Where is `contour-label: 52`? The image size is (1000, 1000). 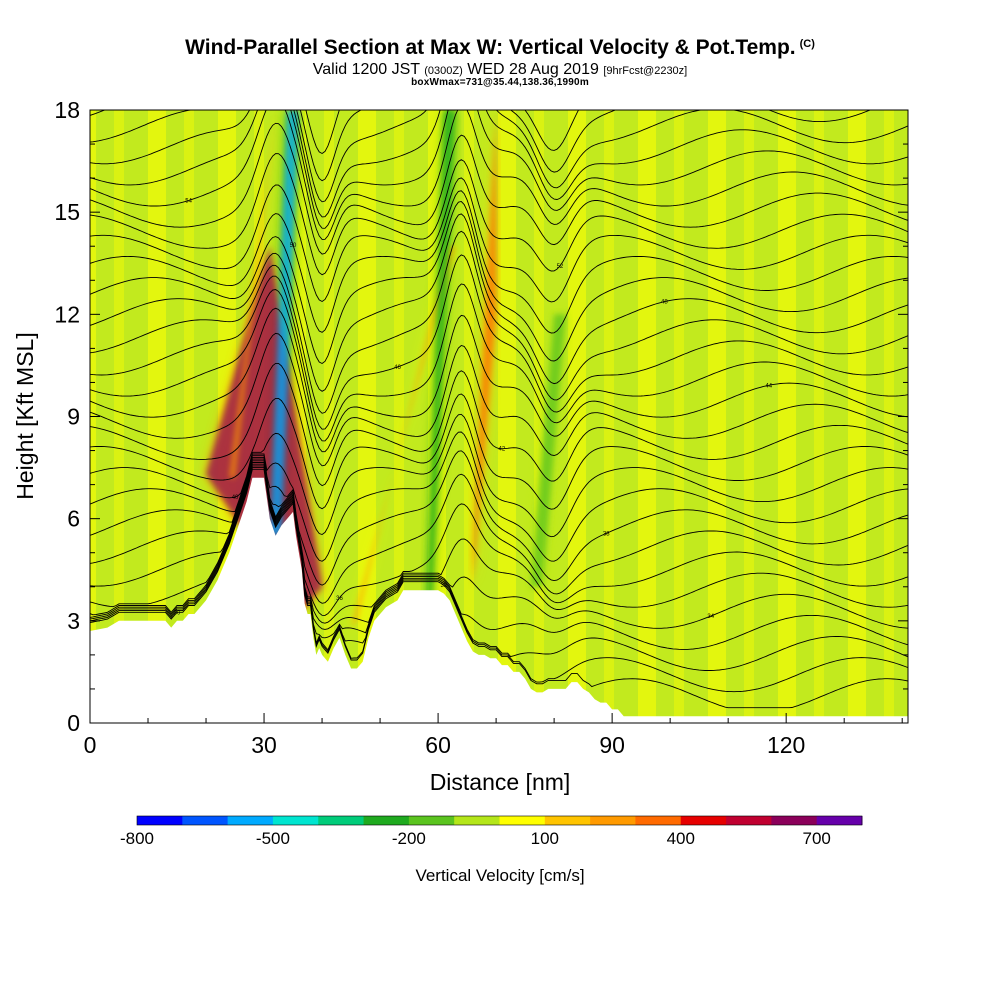
contour-label: 52 is located at coordinates (560, 267).